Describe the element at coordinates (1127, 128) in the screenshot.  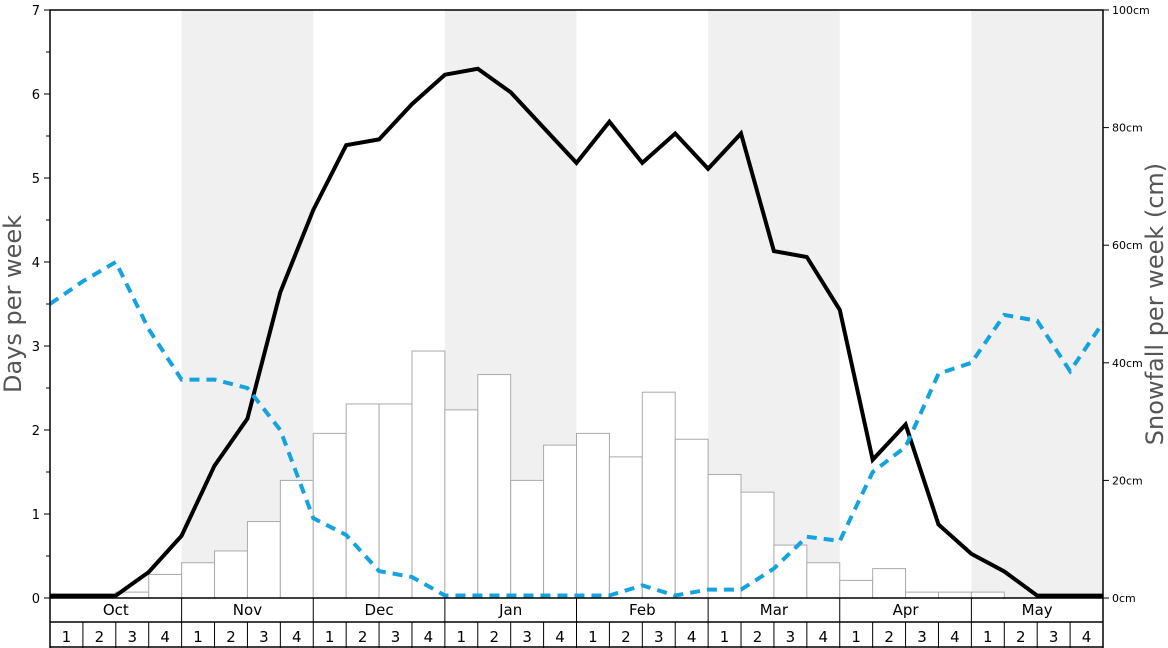
I see `right-tick-label: 80cm` at that location.